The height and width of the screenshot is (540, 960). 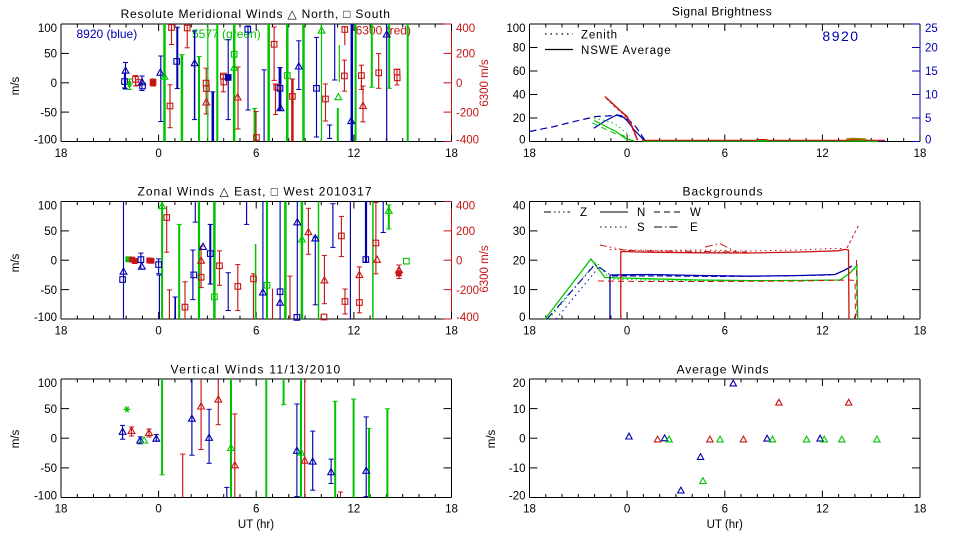 What do you see at coordinates (107, 34) in the screenshot?
I see `svg-text: 8920 (blue)` at bounding box center [107, 34].